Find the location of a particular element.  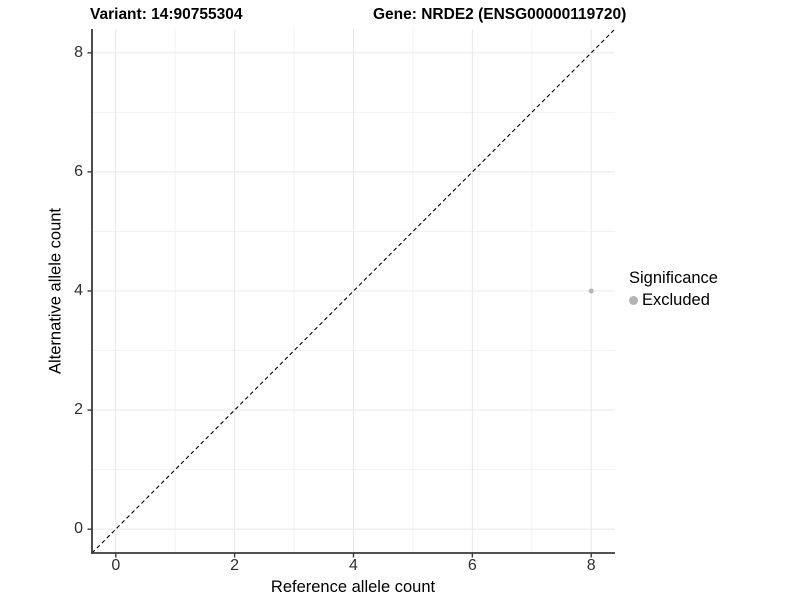

x-tick-label: 0 is located at coordinates (116, 565).